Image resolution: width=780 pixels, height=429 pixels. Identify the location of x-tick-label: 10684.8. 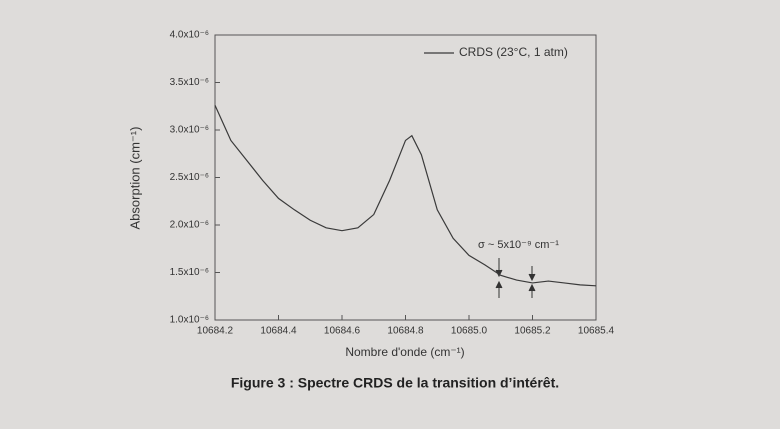
(405, 331).